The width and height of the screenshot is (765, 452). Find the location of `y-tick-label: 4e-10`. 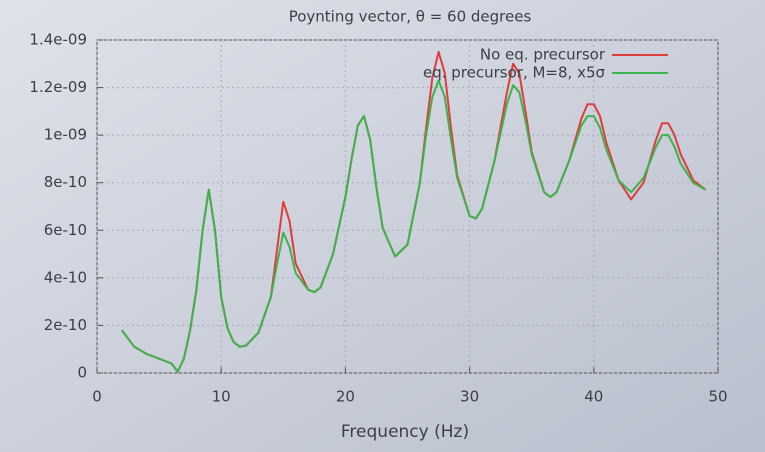

y-tick-label: 4e-10 is located at coordinates (65, 277).